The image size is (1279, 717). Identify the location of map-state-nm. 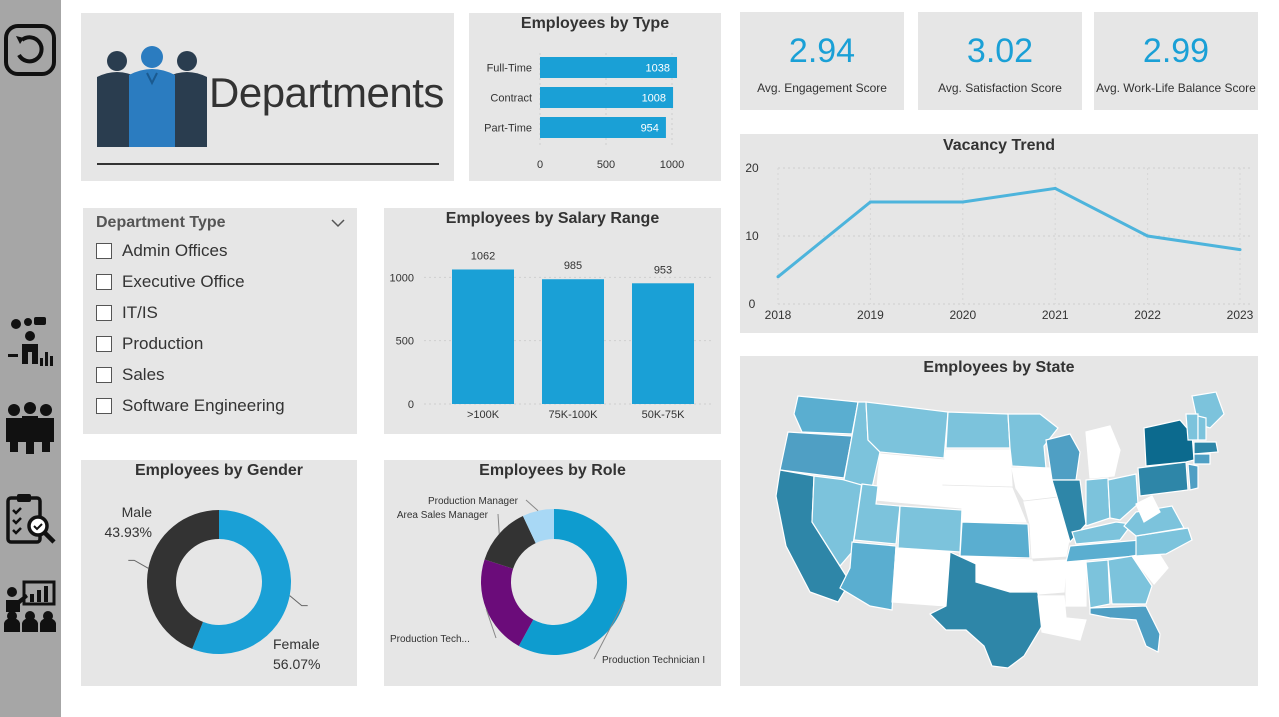
(921, 577).